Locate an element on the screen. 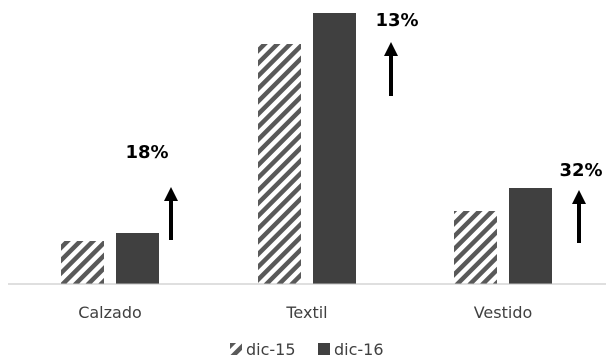 Image resolution: width=614 pixels, height=364 pixels. legend: dic-15 dic-16 is located at coordinates (307, 349).